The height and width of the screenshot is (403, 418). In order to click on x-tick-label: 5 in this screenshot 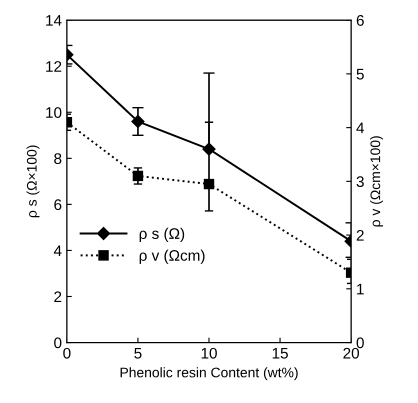, I will do `click(138, 353)`.